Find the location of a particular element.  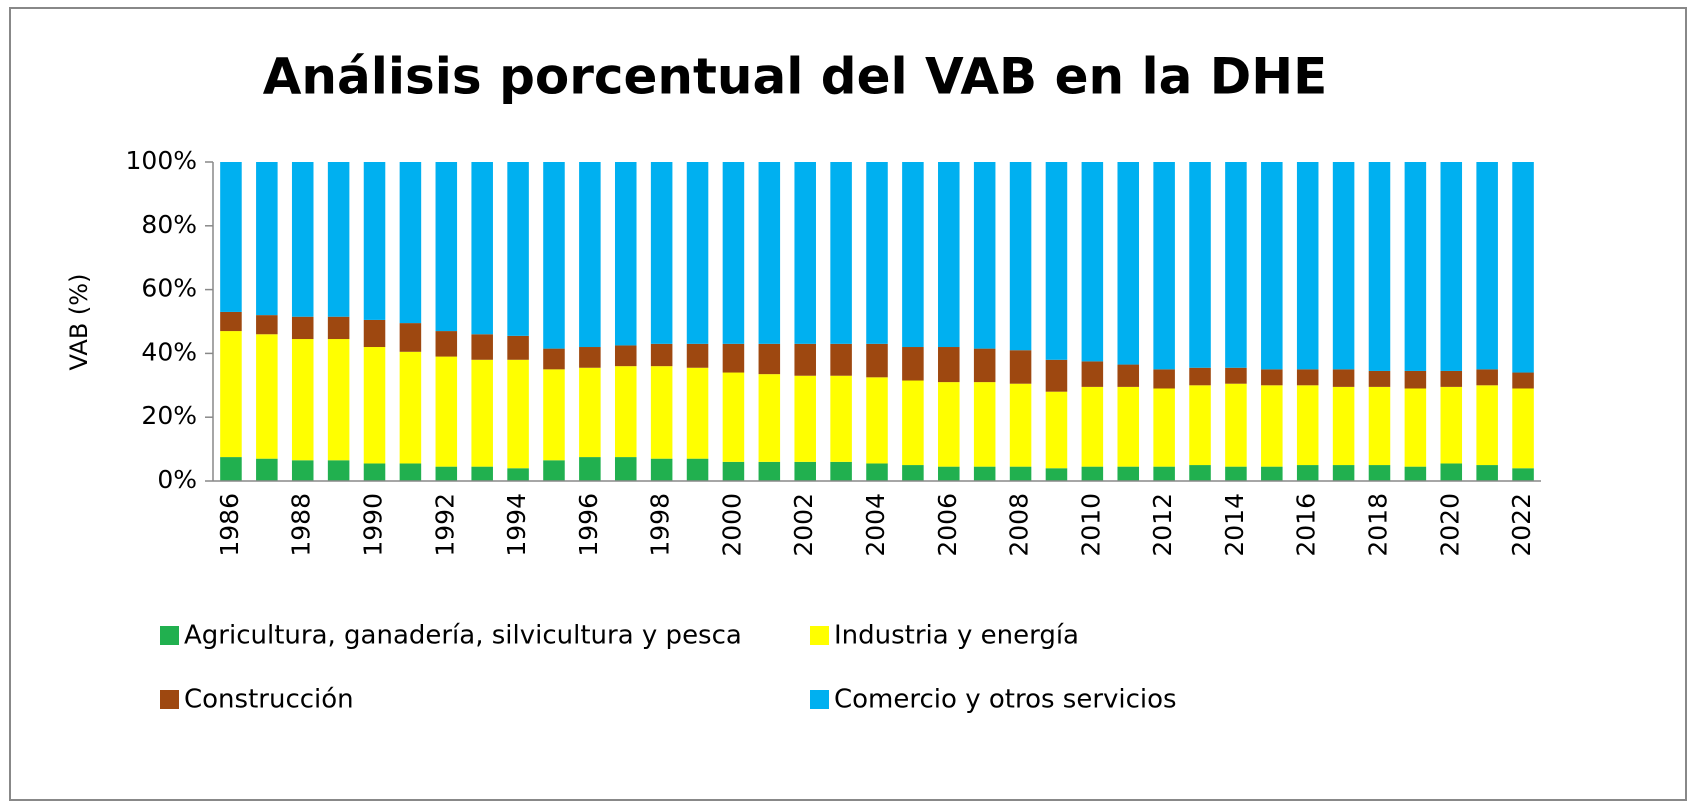

y-tick-label: 0% is located at coordinates (177, 479).